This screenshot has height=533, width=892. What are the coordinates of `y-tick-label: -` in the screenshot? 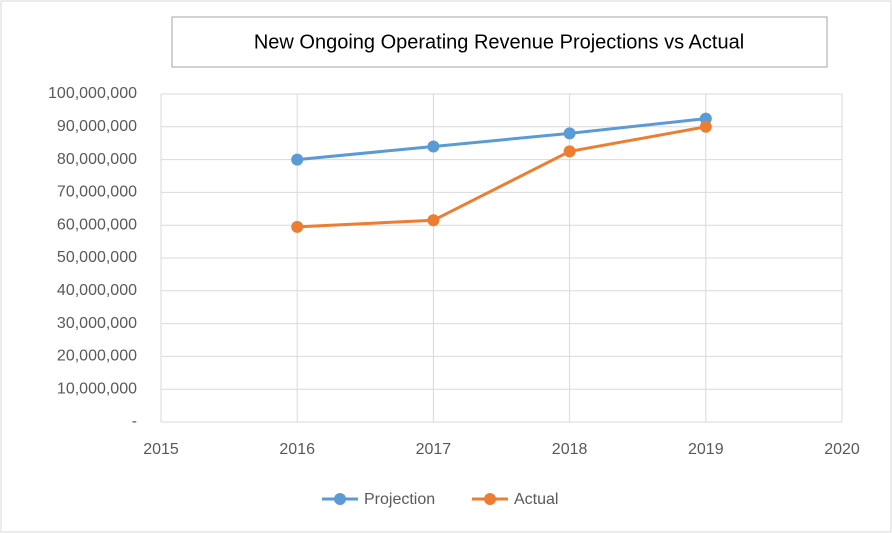 It's located at (134, 421).